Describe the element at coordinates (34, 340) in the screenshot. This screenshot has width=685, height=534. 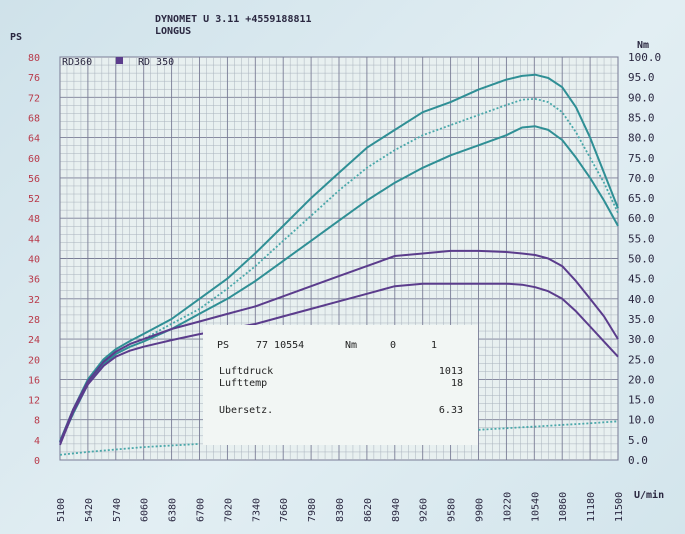
I see `left-tick-label: 24` at that location.